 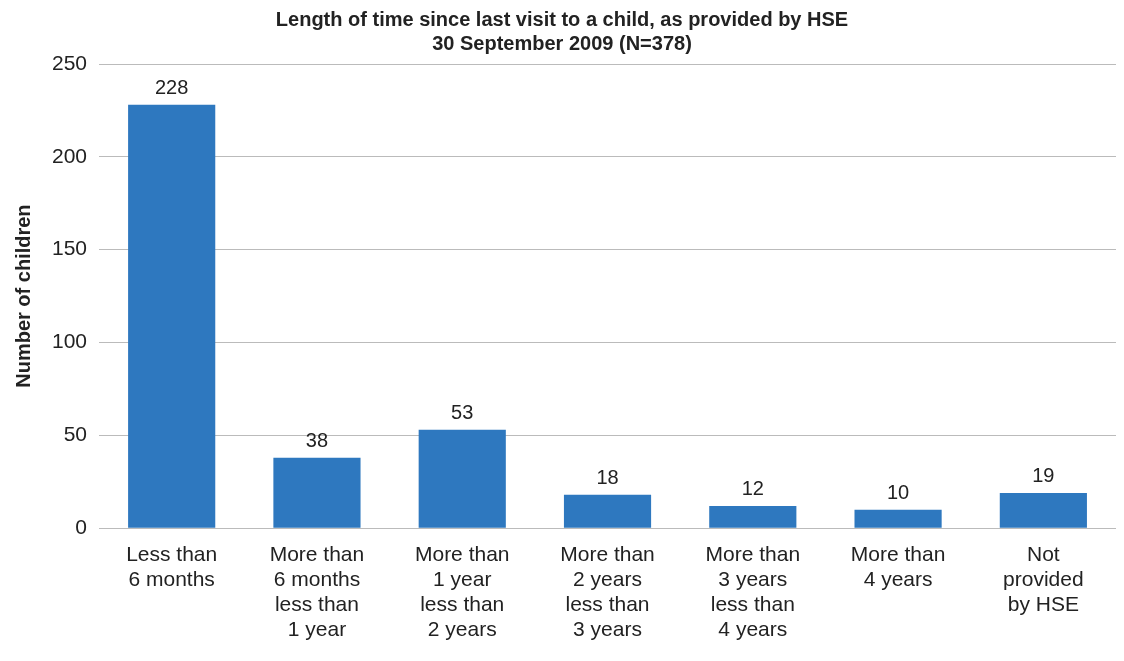 What do you see at coordinates (753, 591) in the screenshot?
I see `x-tick-label: More than 3 years less than 4 years` at bounding box center [753, 591].